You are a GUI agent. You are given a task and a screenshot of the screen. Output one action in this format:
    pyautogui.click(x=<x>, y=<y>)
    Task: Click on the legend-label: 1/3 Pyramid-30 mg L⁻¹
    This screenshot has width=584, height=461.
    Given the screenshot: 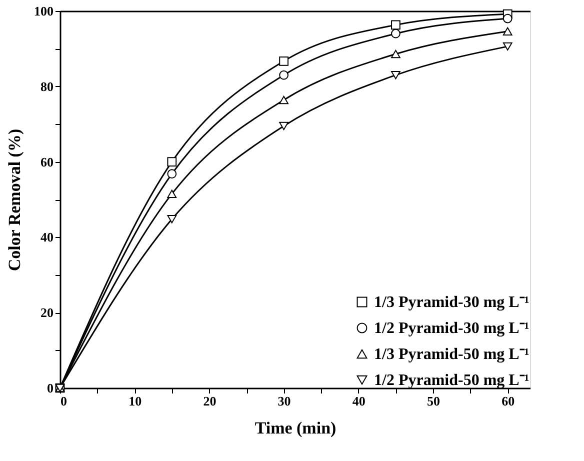 What is the action you would take?
    pyautogui.click(x=452, y=302)
    